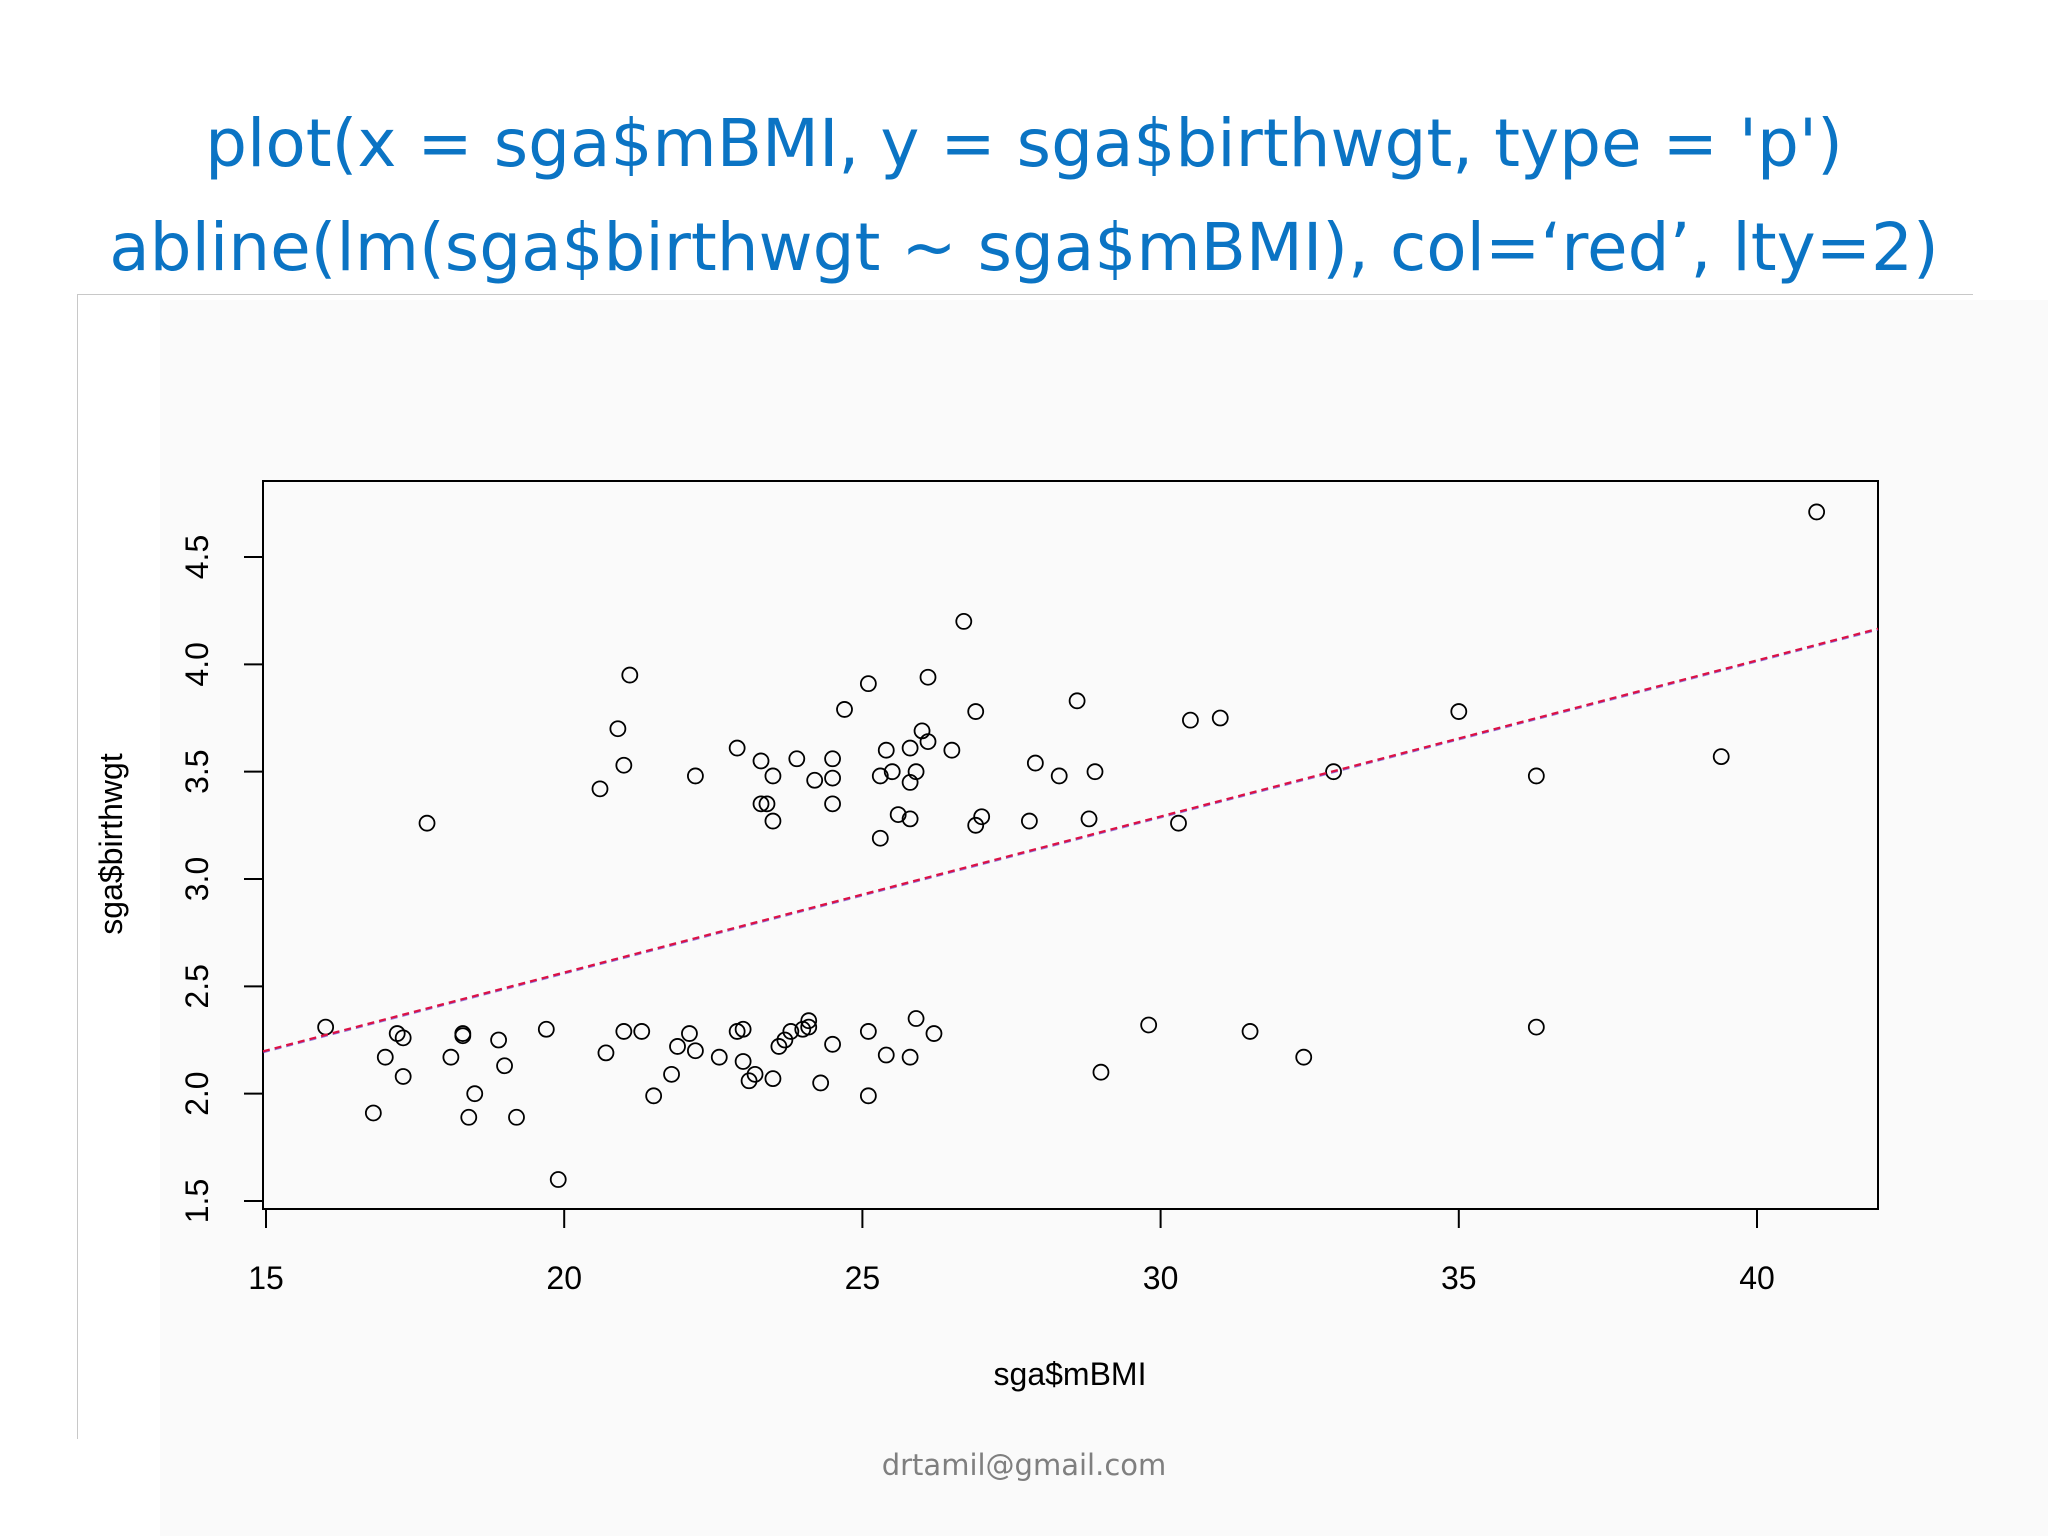 This screenshot has width=2048, height=1536. What do you see at coordinates (266, 1278) in the screenshot?
I see `x-tick-label: 15` at bounding box center [266, 1278].